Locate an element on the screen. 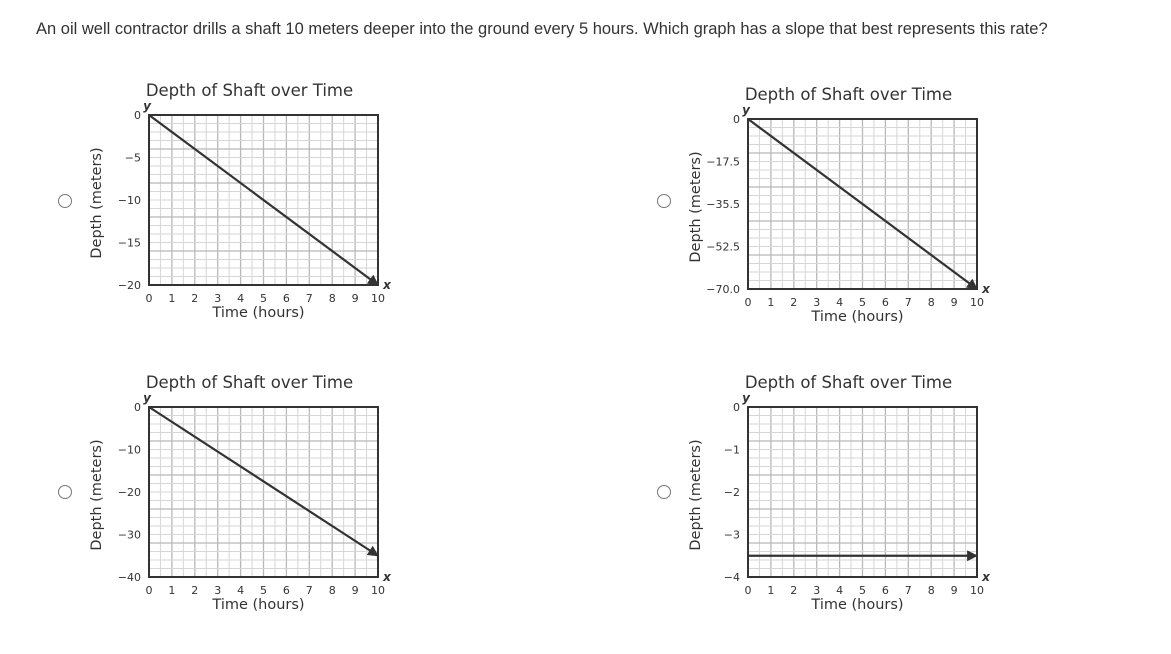  y-tick-label: −70.0 is located at coordinates (723, 289).